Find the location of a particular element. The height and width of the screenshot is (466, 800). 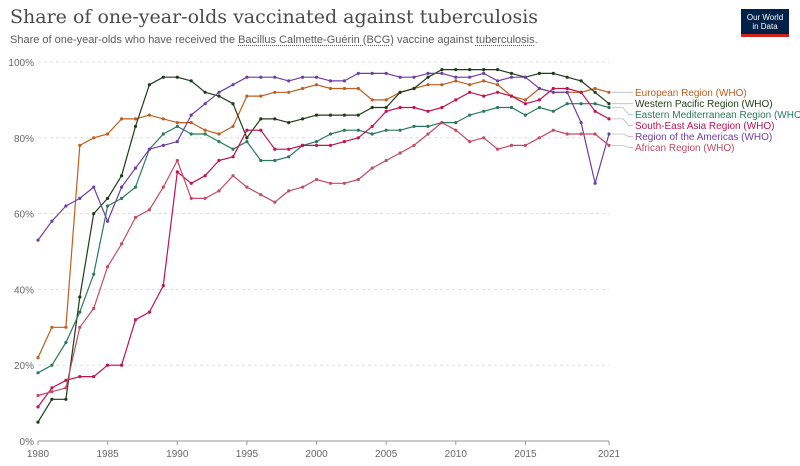

legend-connector is located at coordinates (622, 122).